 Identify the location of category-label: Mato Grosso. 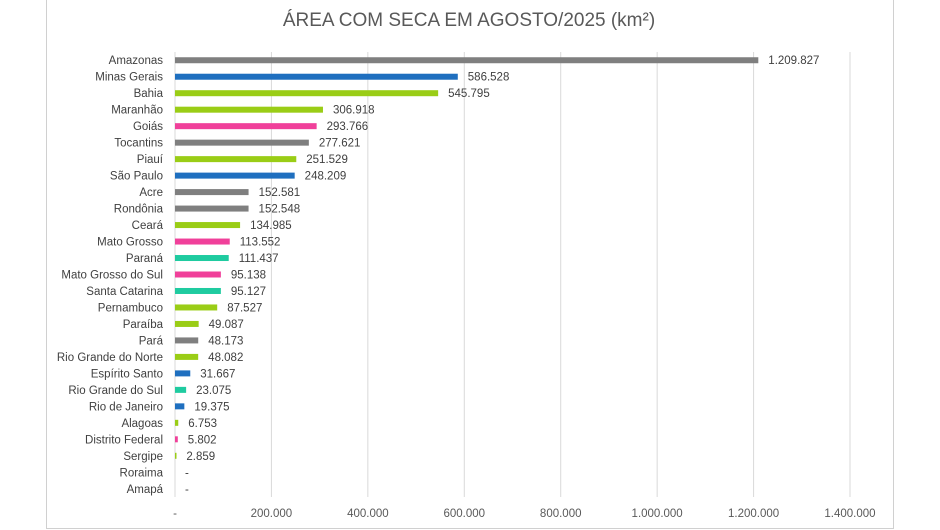
(130, 243).